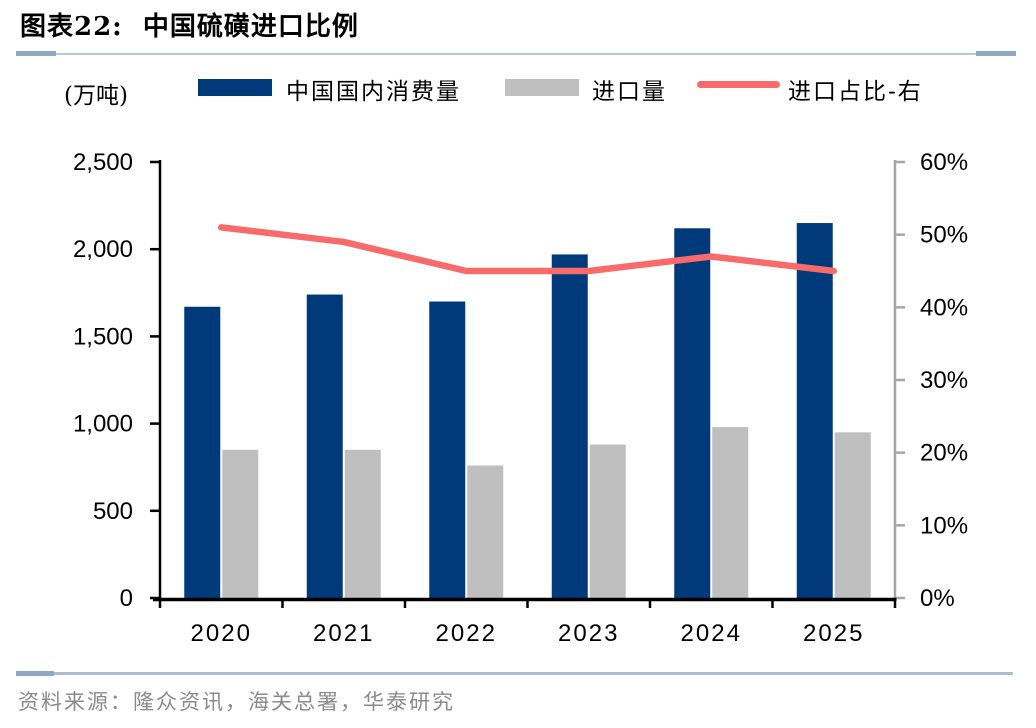 Image resolution: width=1036 pixels, height=728 pixels. I want to click on bar-import-2024, so click(730, 512).